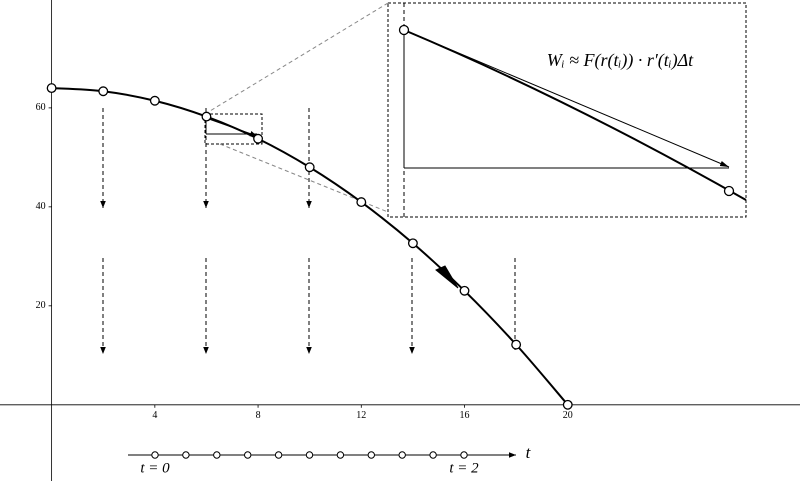 This screenshot has width=800, height=481. I want to click on direction-arrow, so click(447, 277).